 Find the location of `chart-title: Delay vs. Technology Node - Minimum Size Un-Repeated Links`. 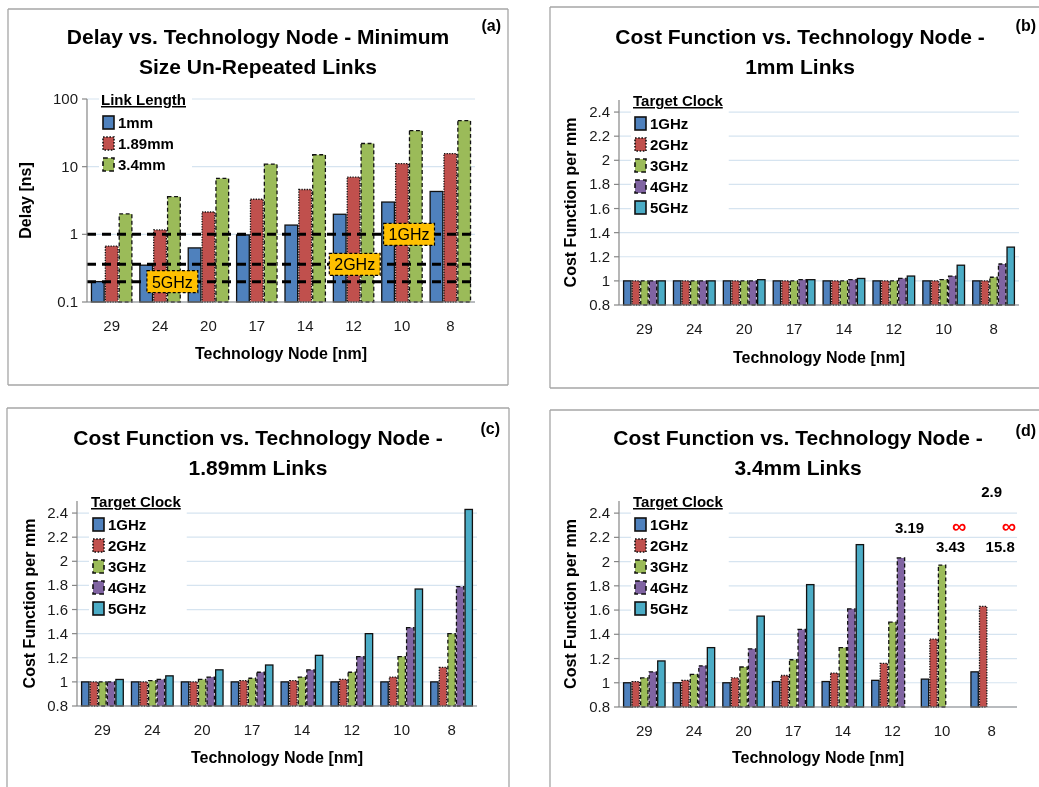

chart-title: Delay vs. Technology Node - Minimum Size Un-Repeated Links is located at coordinates (258, 51).